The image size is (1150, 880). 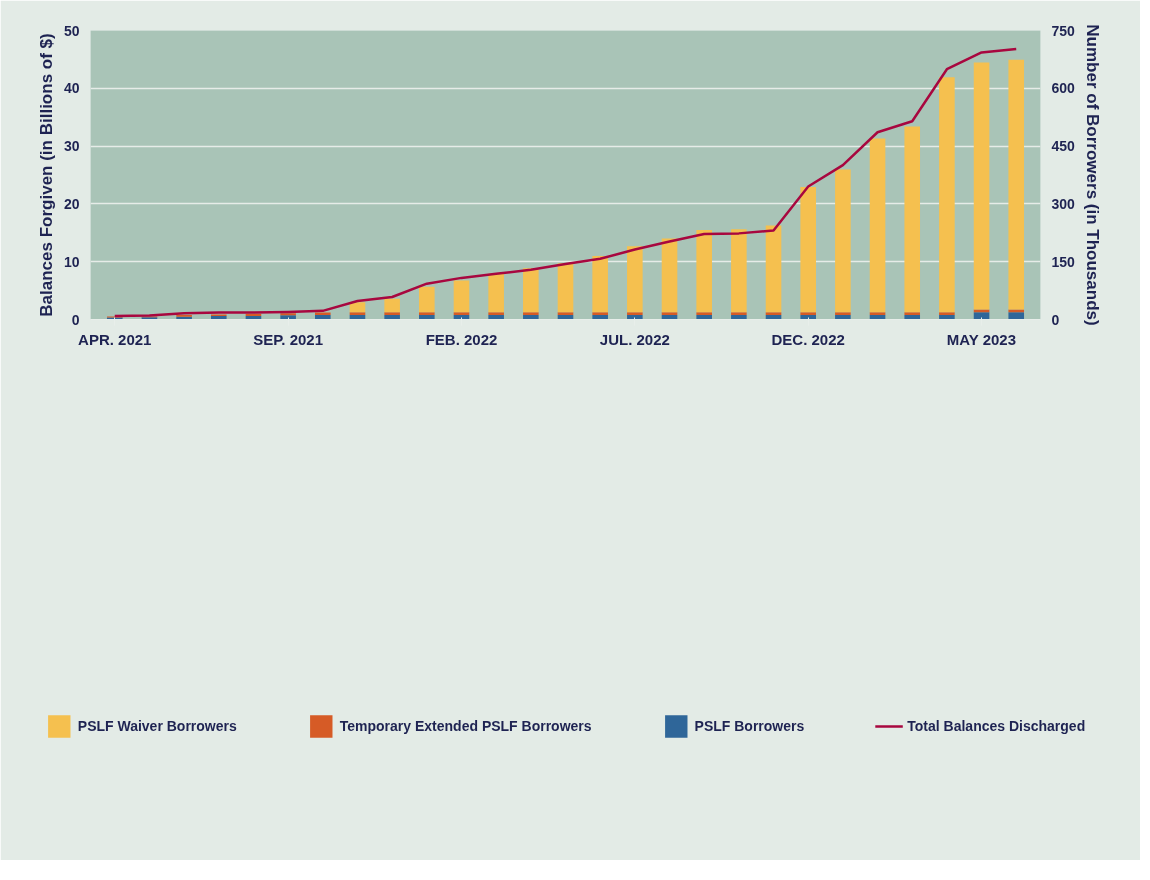 What do you see at coordinates (1063, 146) in the screenshot?
I see `y2-tick-label: 450` at bounding box center [1063, 146].